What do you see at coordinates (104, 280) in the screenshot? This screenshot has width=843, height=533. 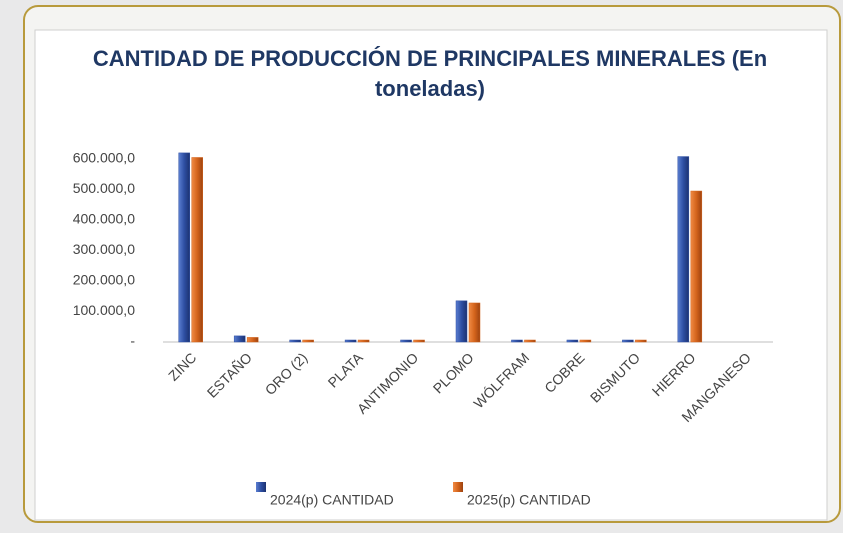 I see `y-tick-label: 200.000,0` at bounding box center [104, 280].